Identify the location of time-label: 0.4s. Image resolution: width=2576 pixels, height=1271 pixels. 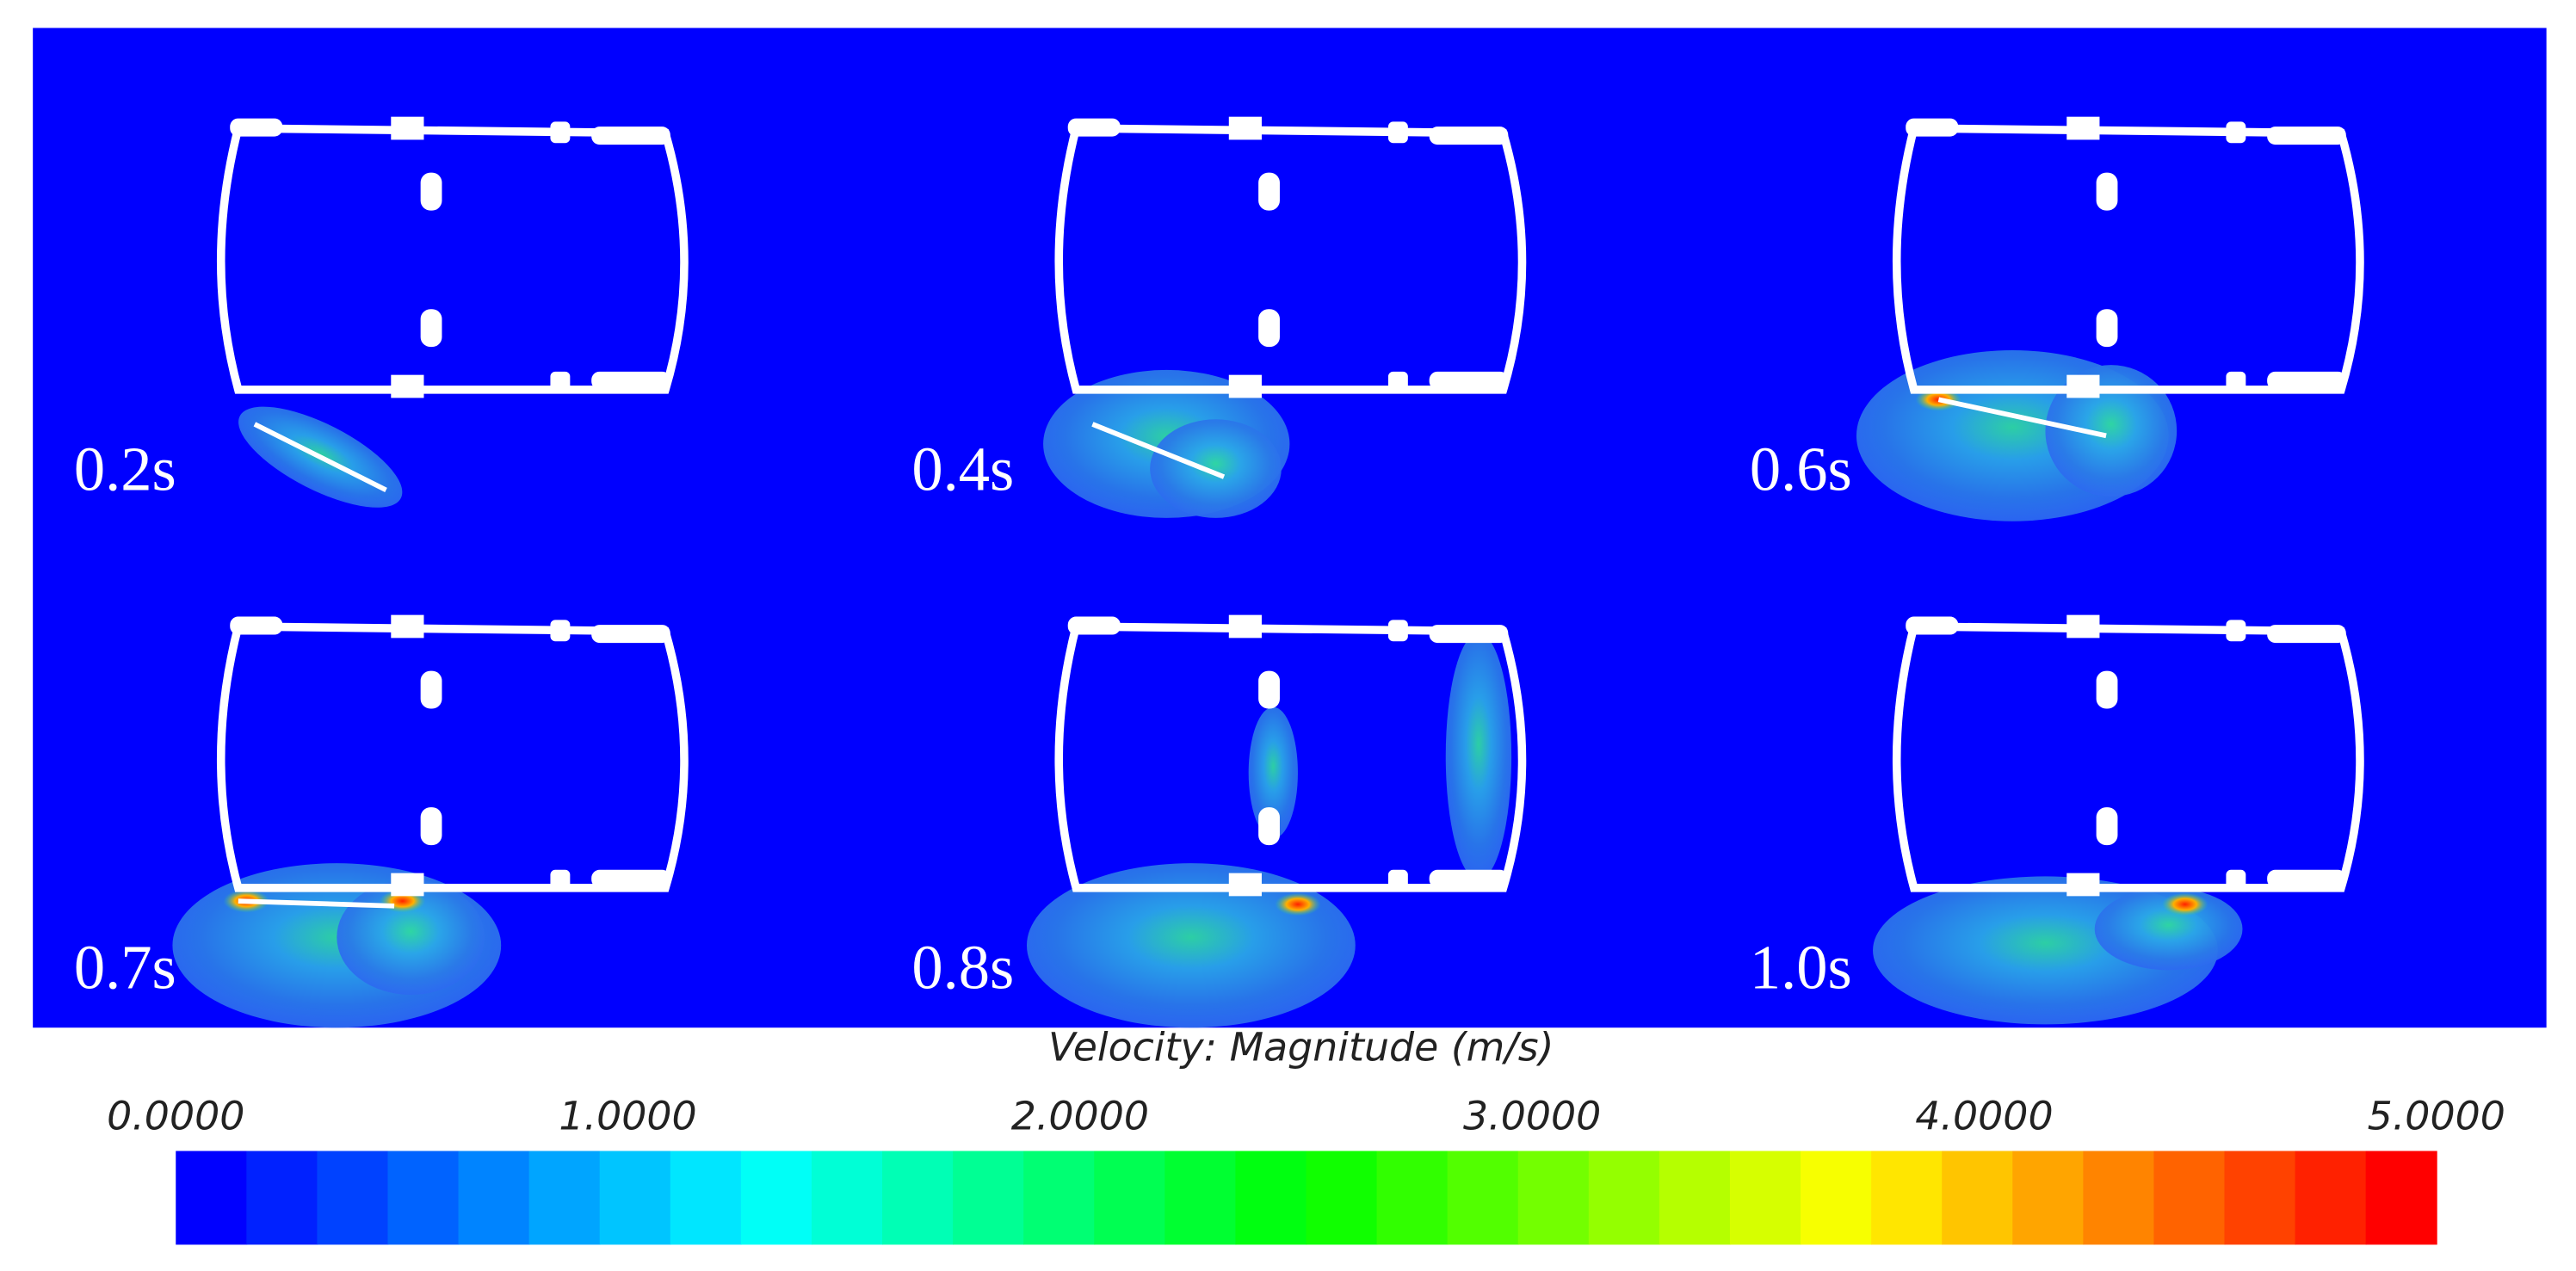
(962, 468).